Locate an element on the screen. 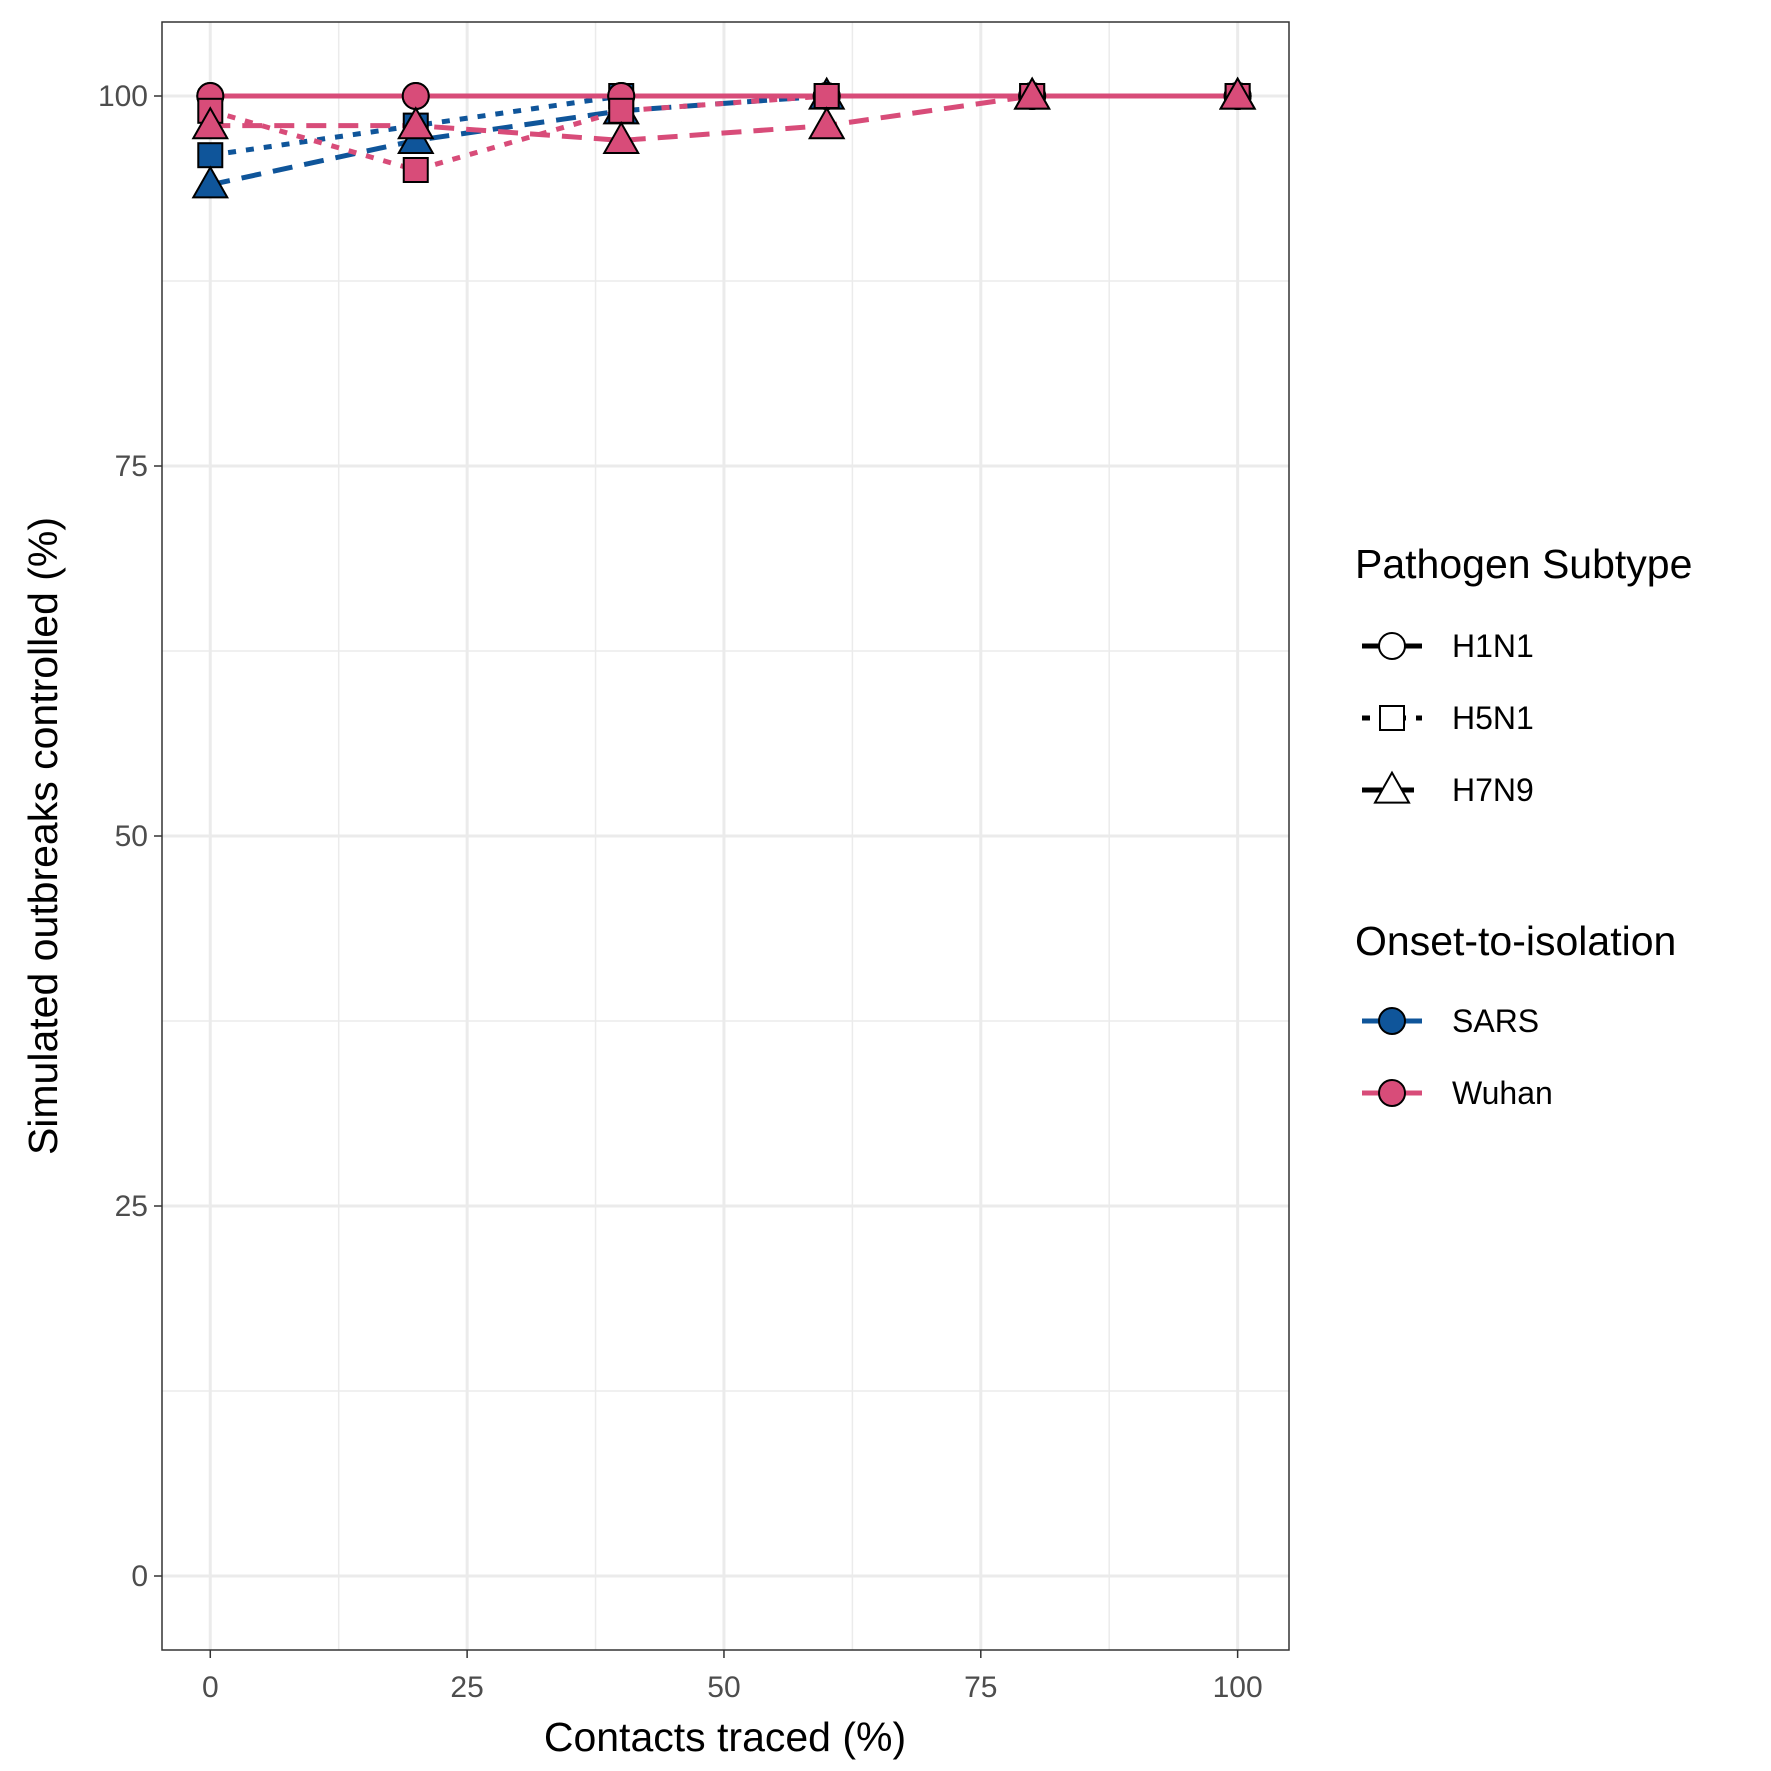 The width and height of the screenshot is (1771, 1771). x-axis-title: Contacts traced (%) is located at coordinates (725, 1737).